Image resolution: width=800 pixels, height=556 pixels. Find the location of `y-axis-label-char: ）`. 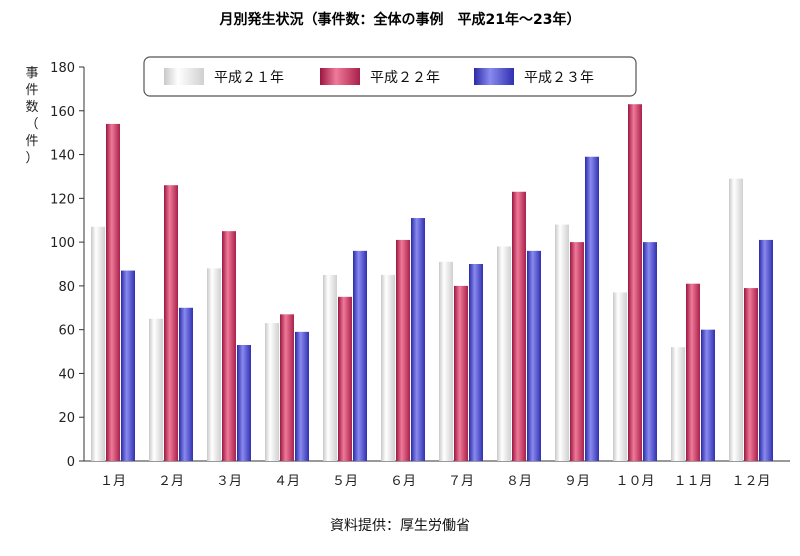

y-axis-label-char: ） is located at coordinates (31, 158).